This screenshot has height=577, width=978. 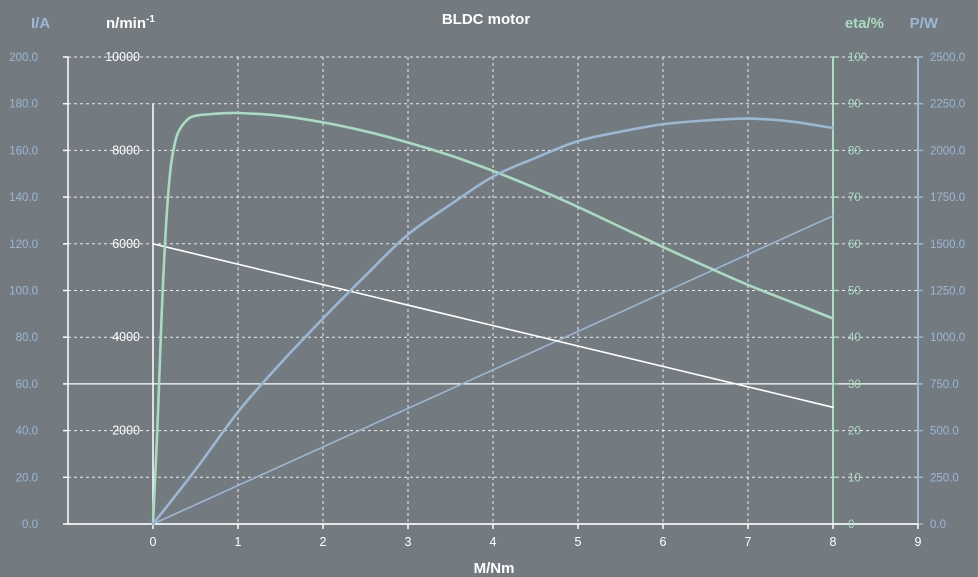 I want to click on x-tick-label: 4, so click(x=493, y=542).